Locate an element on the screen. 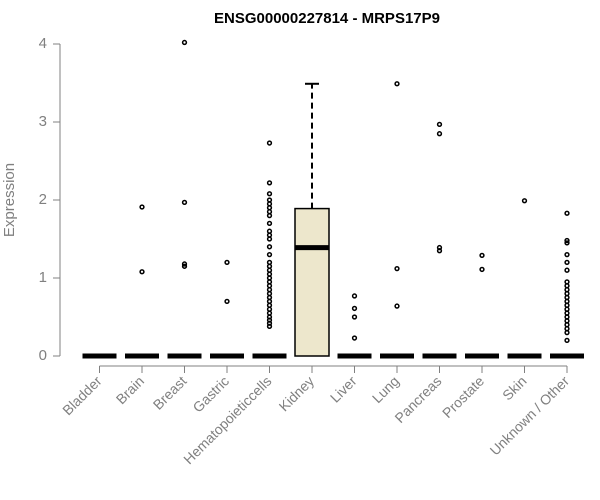 Image resolution: width=600 pixels, height=500 pixels. x-tick-label: Skin is located at coordinates (514, 388).